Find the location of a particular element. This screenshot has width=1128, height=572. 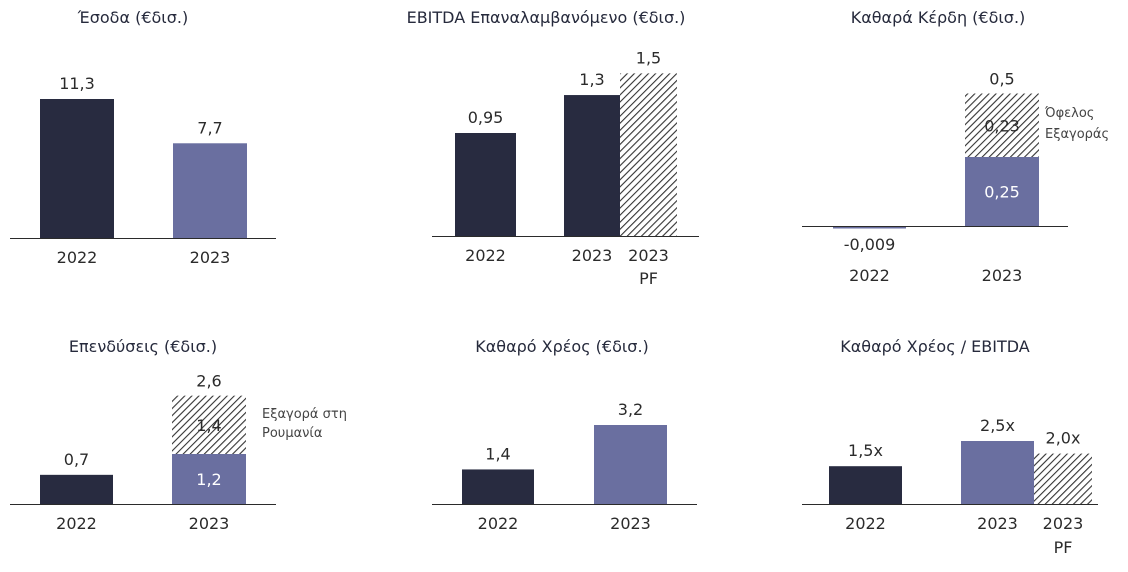

annotation-text: Όφελος is located at coordinates (1069, 113).